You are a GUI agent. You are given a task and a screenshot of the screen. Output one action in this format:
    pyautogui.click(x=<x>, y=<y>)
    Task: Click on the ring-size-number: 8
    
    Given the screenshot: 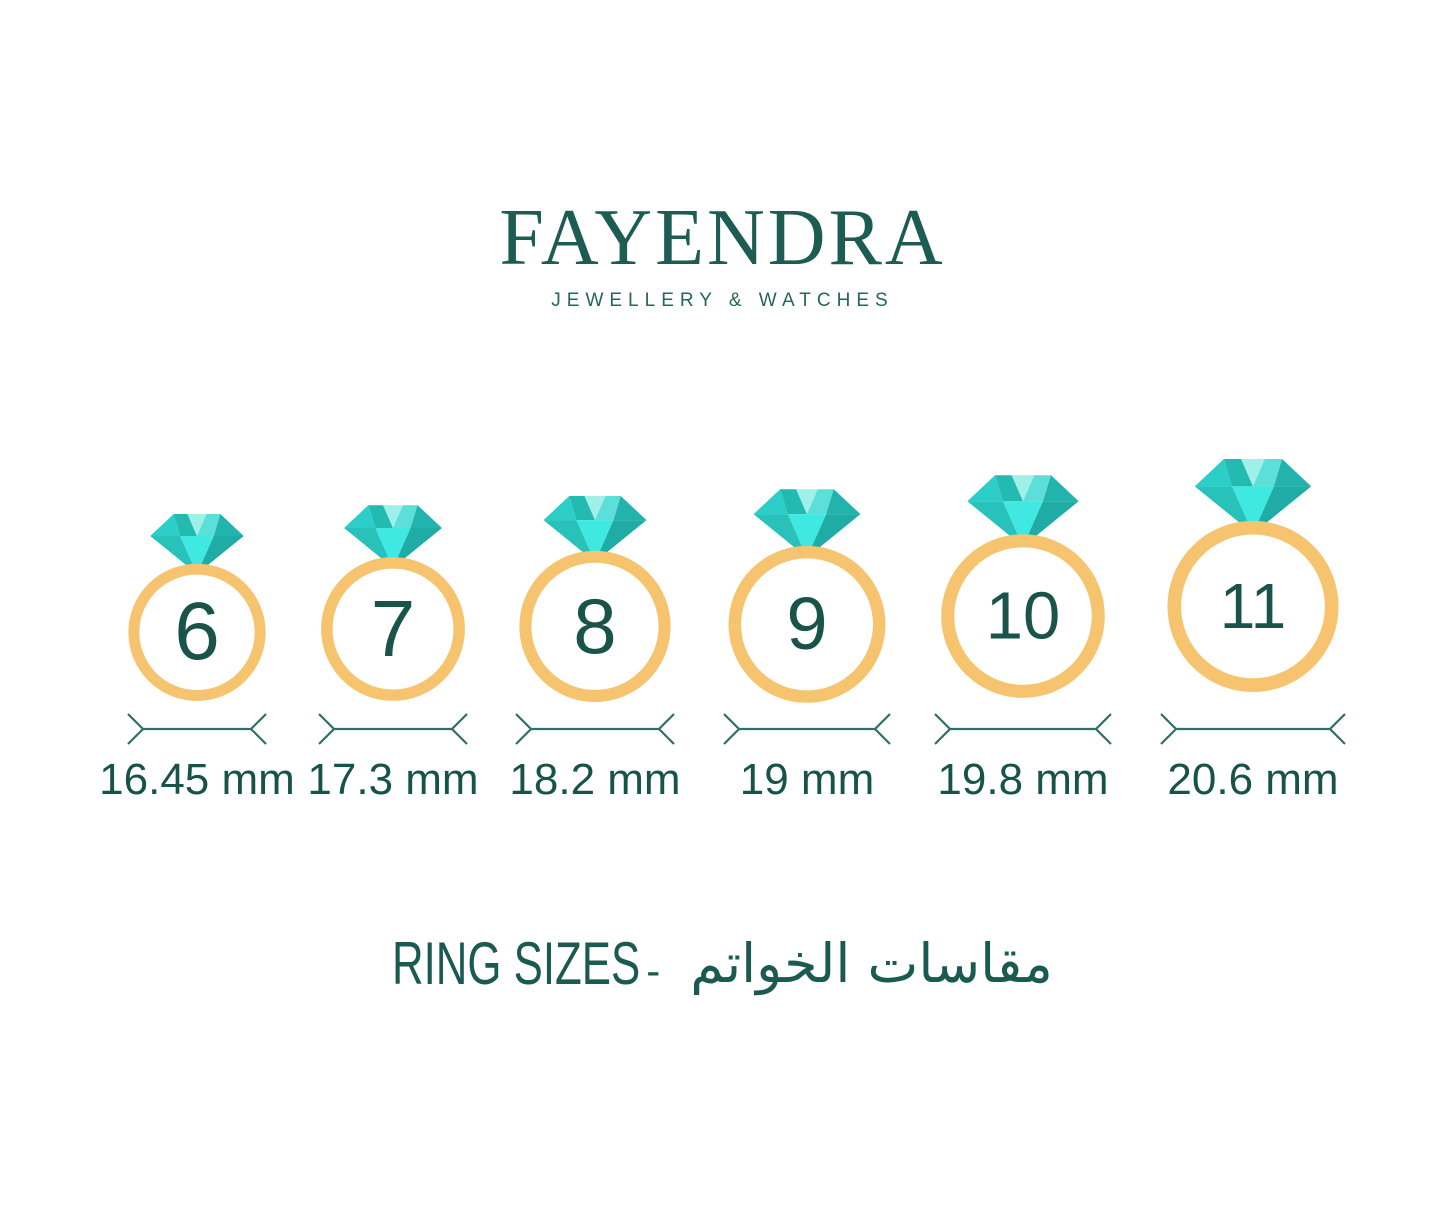 What is the action you would take?
    pyautogui.click(x=595, y=626)
    